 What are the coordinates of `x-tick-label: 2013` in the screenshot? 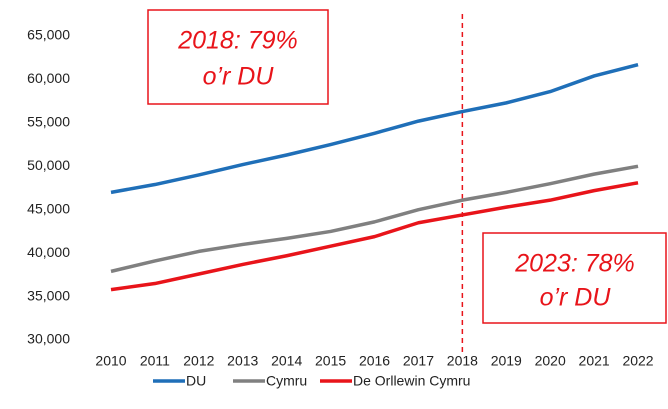 It's located at (242, 361).